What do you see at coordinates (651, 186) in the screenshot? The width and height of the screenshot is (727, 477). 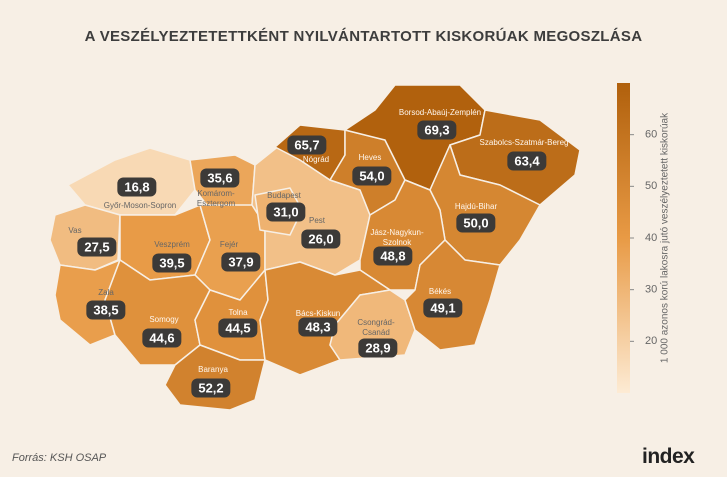 I see `colorbar-tick-label: 50` at bounding box center [651, 186].